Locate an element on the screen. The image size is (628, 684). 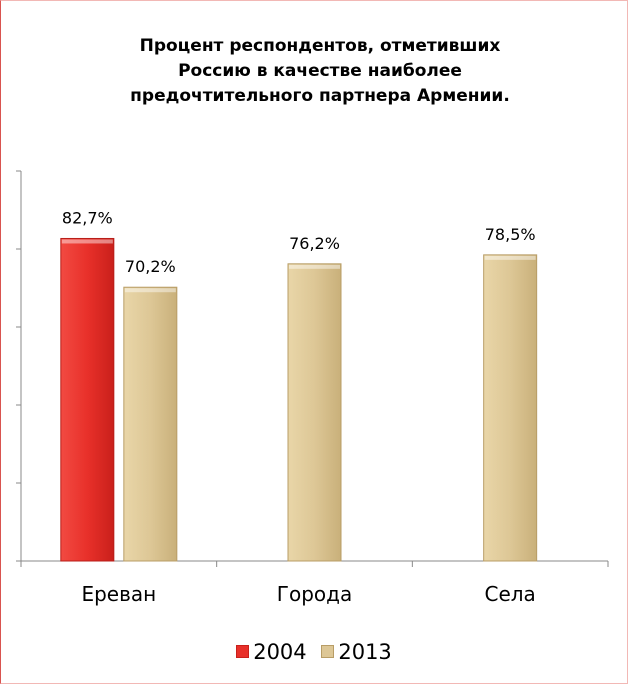
legend-item-2004: 2004 is located at coordinates (271, 651).